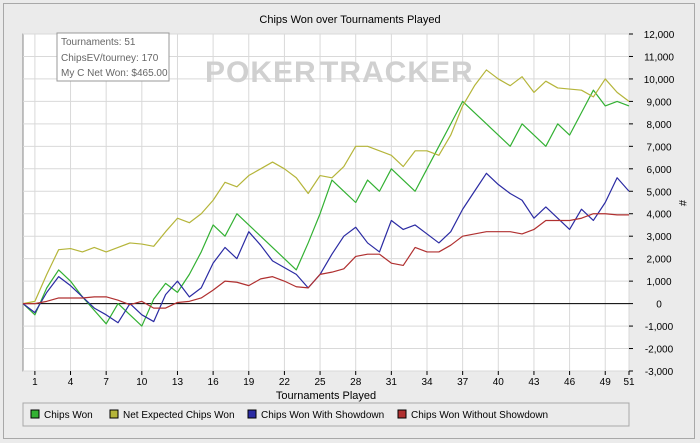 The image size is (700, 443). I want to click on x-tick-label: 49, so click(606, 382).